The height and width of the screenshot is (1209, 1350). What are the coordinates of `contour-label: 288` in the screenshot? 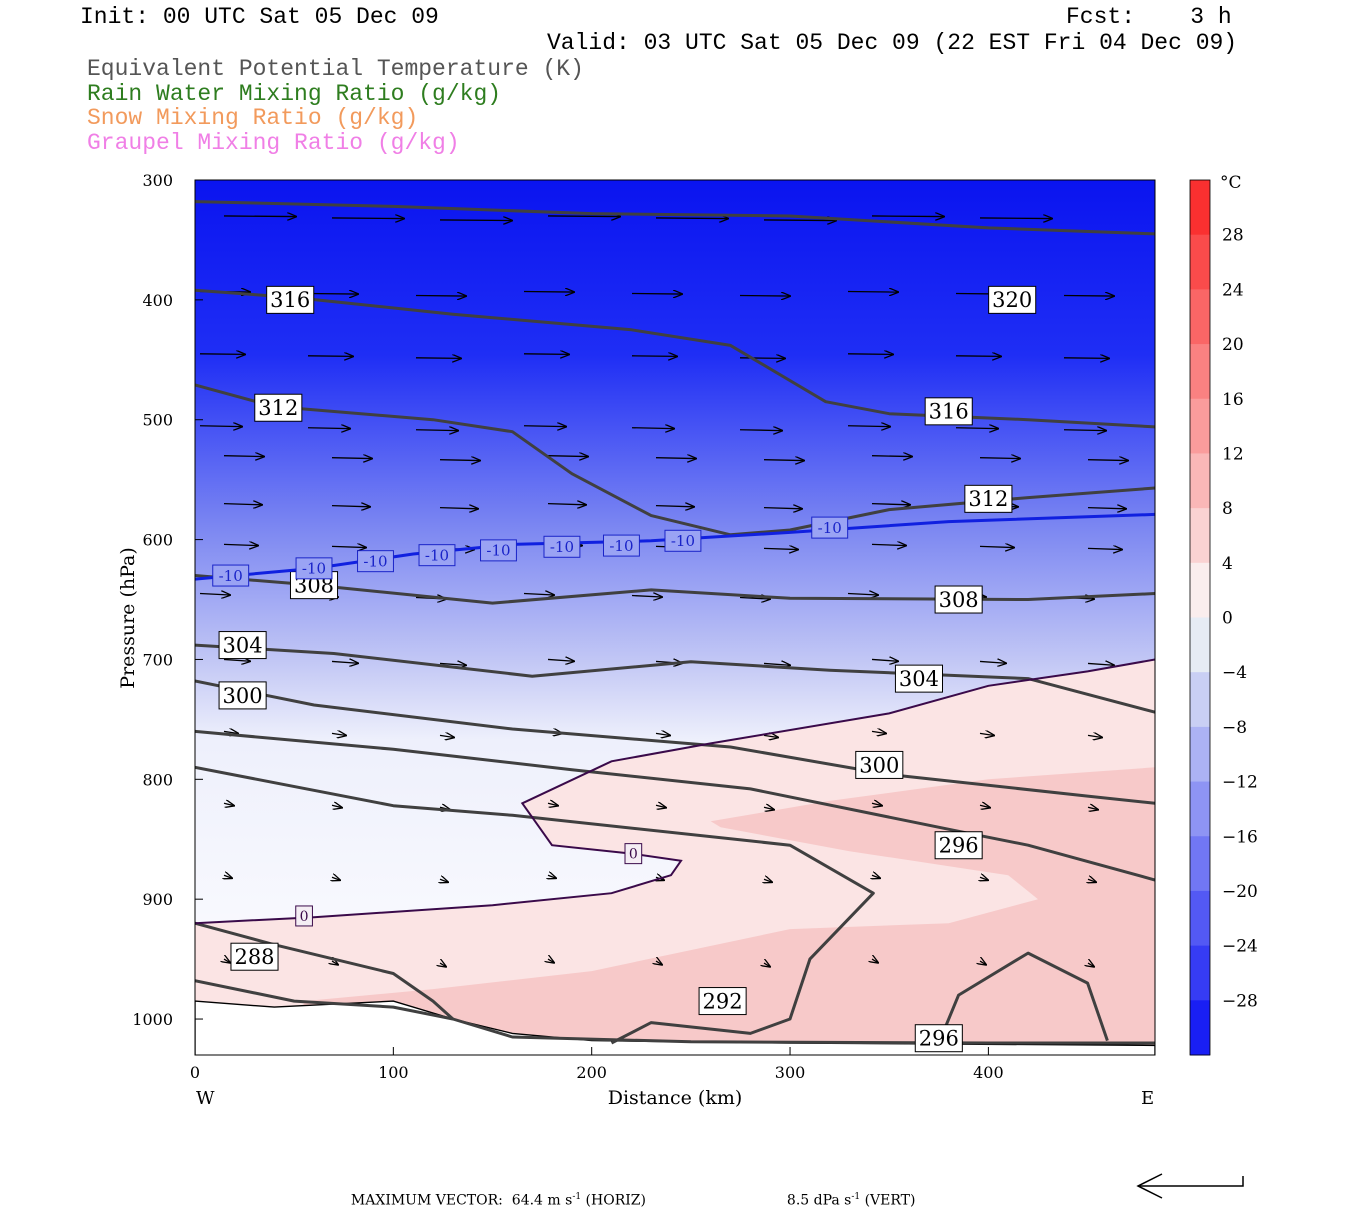 It's located at (254, 957).